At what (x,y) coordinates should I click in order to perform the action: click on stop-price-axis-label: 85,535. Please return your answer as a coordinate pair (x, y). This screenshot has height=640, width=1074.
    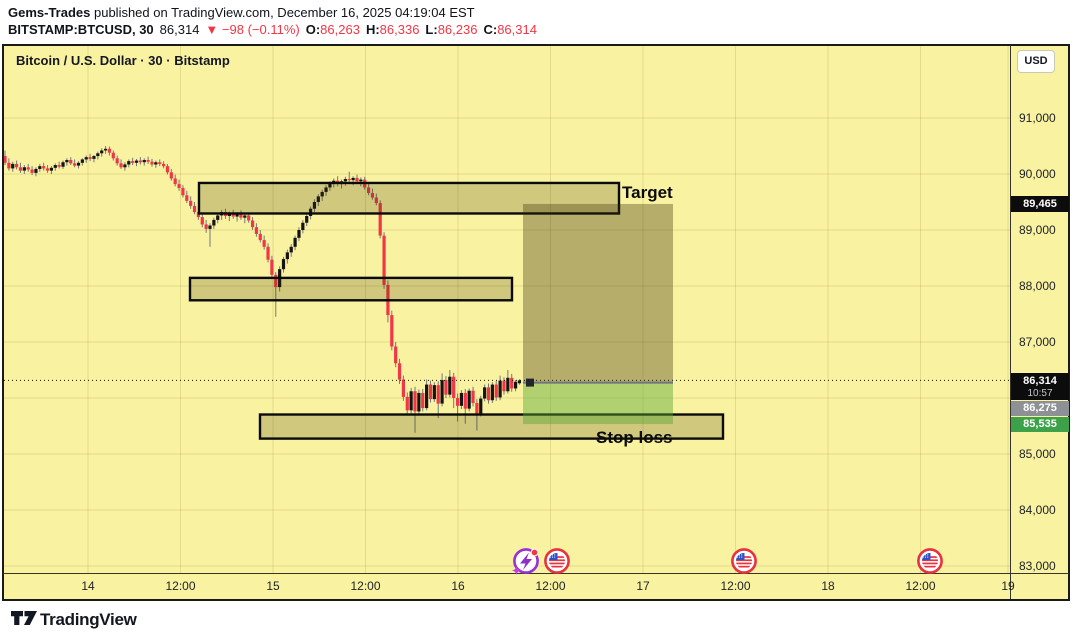
    Looking at the image, I should click on (1040, 424).